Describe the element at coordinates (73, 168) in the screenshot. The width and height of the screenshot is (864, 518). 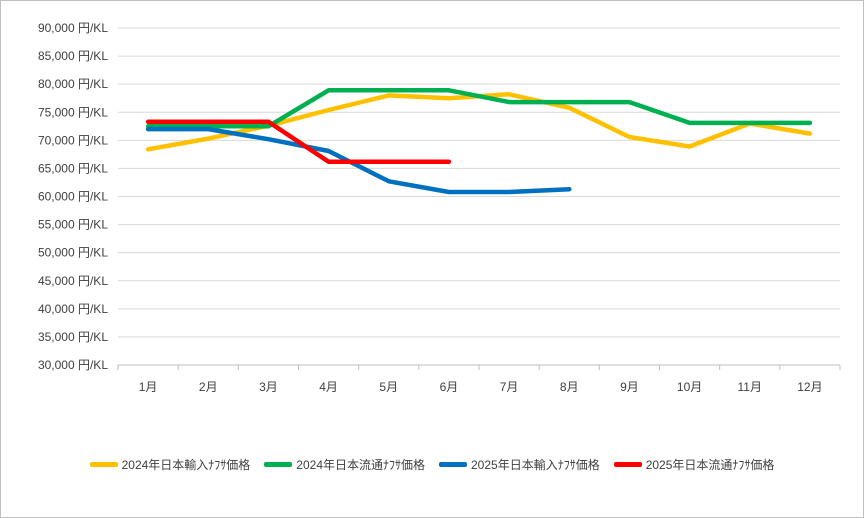
I see `y-tick-label: 65,000 円/KL` at that location.